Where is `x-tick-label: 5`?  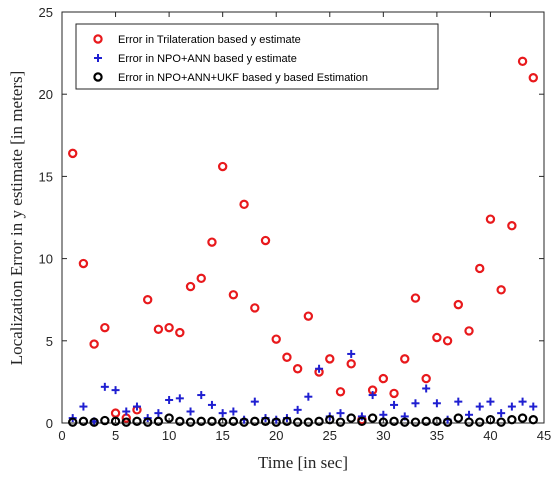 x-tick-label: 5 is located at coordinates (115, 435).